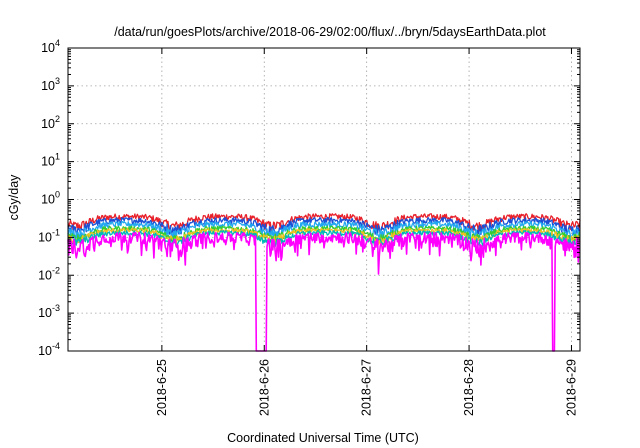 The image size is (640, 448). Describe the element at coordinates (571, 387) in the screenshot. I see `x-tick-label: 2018-6-29` at that location.